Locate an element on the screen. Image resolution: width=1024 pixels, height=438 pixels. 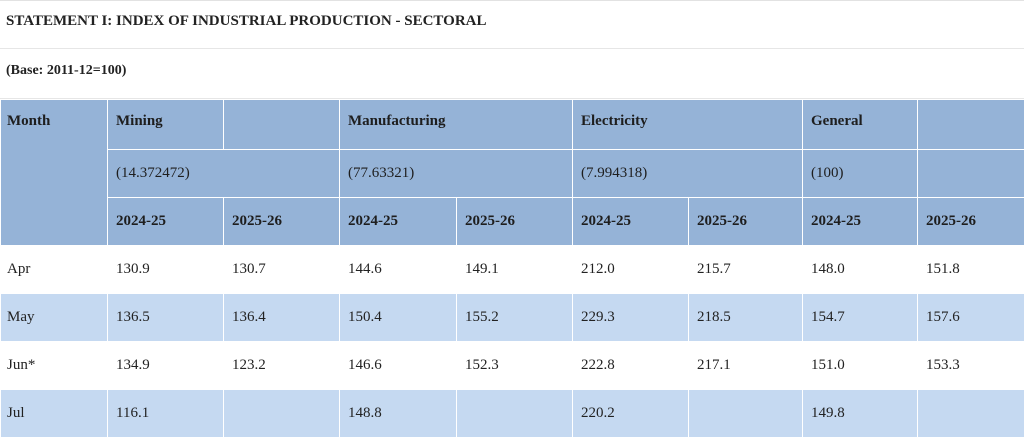
sector-header-electricity: Electricity is located at coordinates (688, 125).